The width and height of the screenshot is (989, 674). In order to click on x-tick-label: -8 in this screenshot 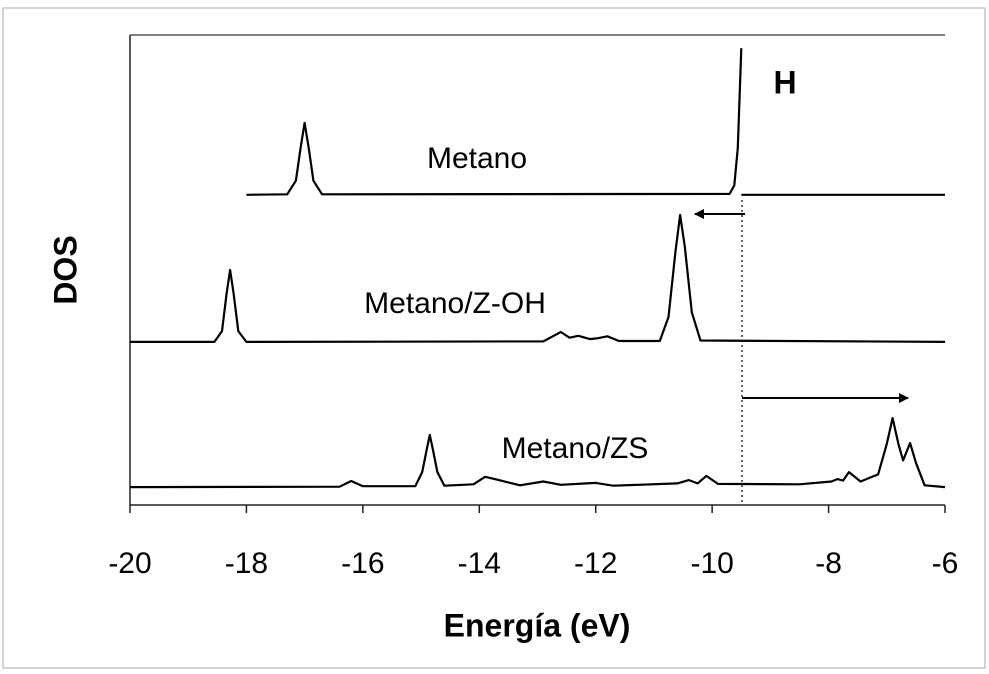, I will do `click(828, 563)`.